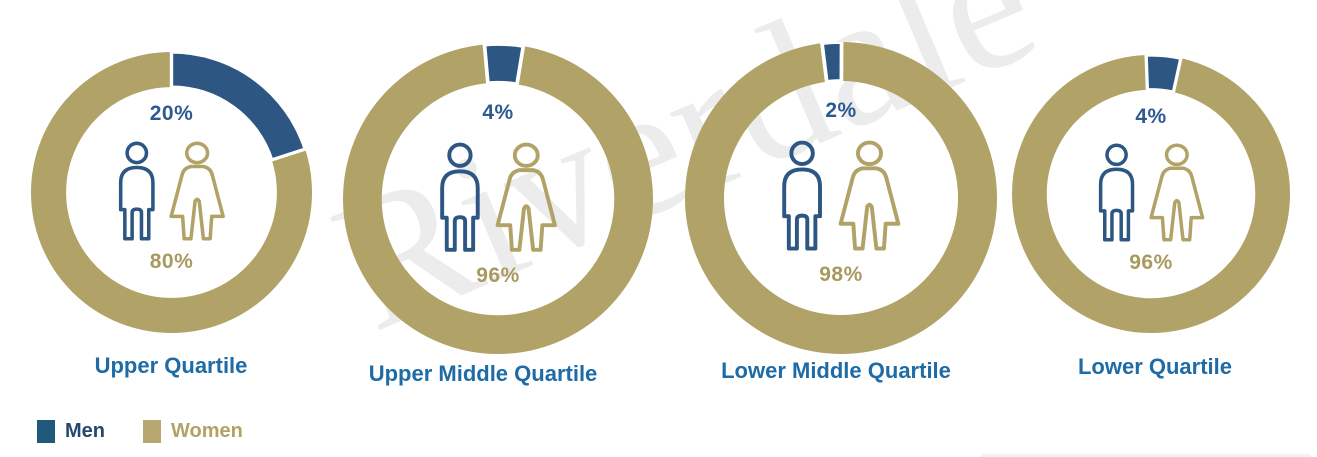  What do you see at coordinates (841, 274) in the screenshot?
I see `women-percentage-label: 98%` at bounding box center [841, 274].